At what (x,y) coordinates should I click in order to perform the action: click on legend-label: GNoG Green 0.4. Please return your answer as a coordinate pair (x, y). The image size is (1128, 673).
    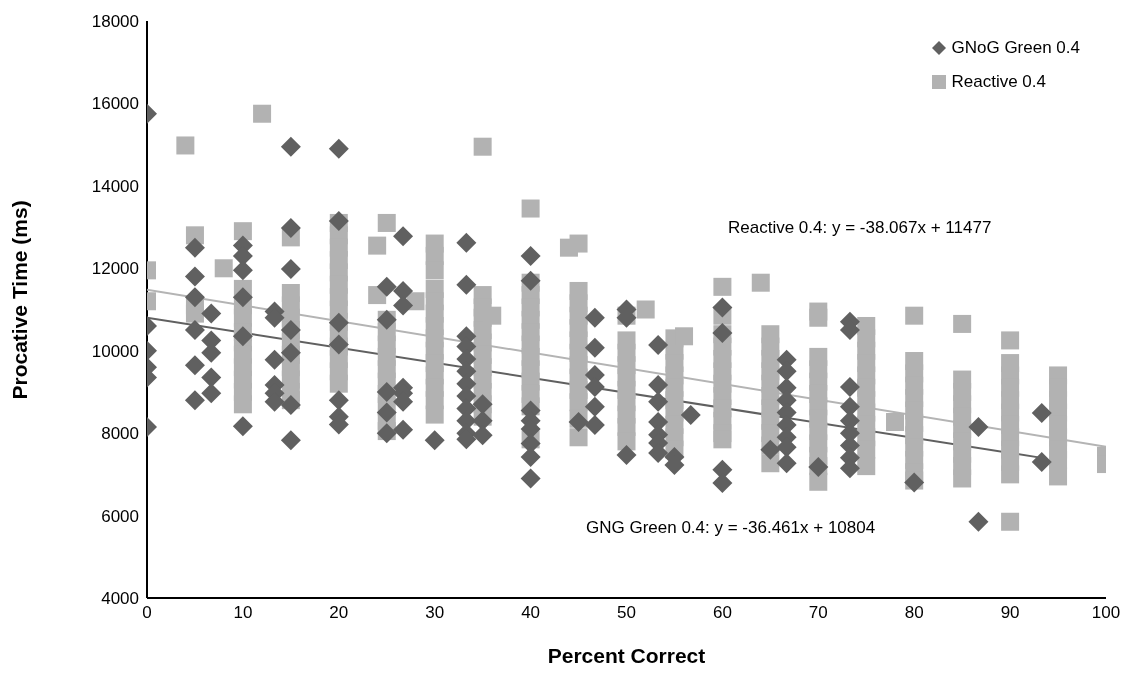
    Looking at the image, I should click on (1015, 48).